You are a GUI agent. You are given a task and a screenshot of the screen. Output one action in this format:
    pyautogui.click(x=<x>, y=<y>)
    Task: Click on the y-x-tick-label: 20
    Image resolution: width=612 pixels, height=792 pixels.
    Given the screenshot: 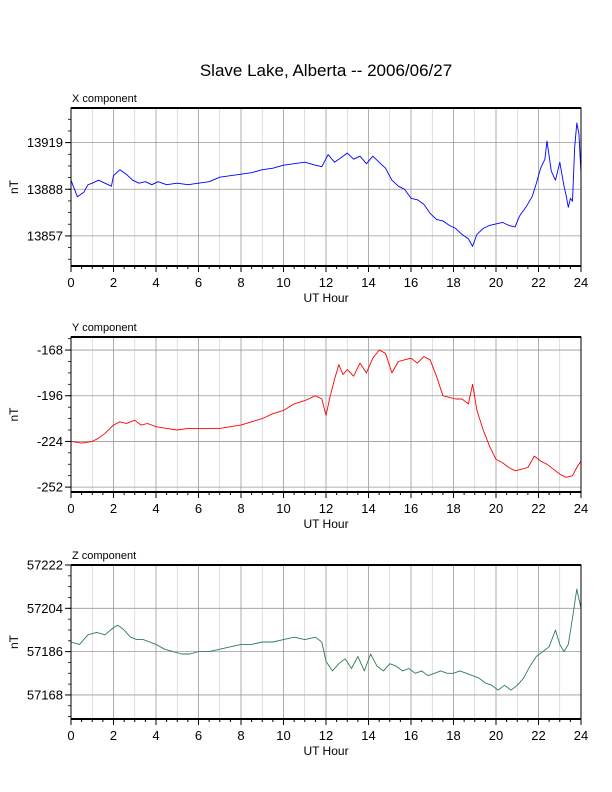 What is the action you would take?
    pyautogui.click(x=496, y=508)
    